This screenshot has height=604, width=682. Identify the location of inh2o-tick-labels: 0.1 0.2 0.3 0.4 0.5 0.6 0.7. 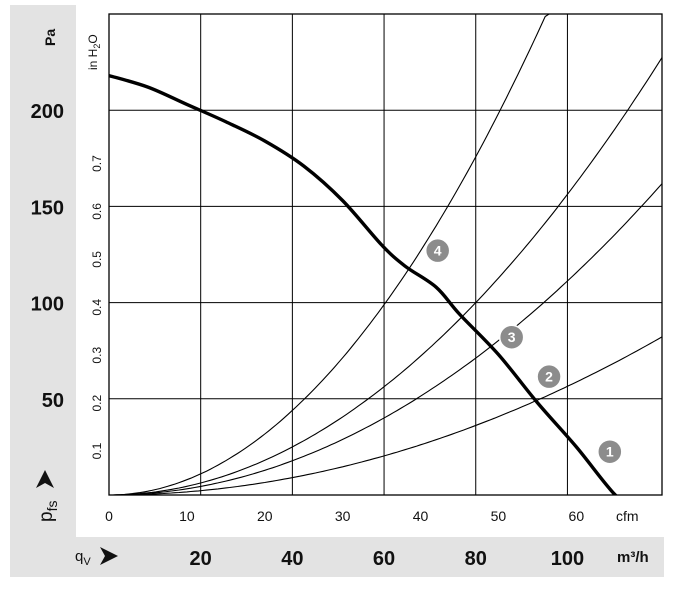
(97, 307).